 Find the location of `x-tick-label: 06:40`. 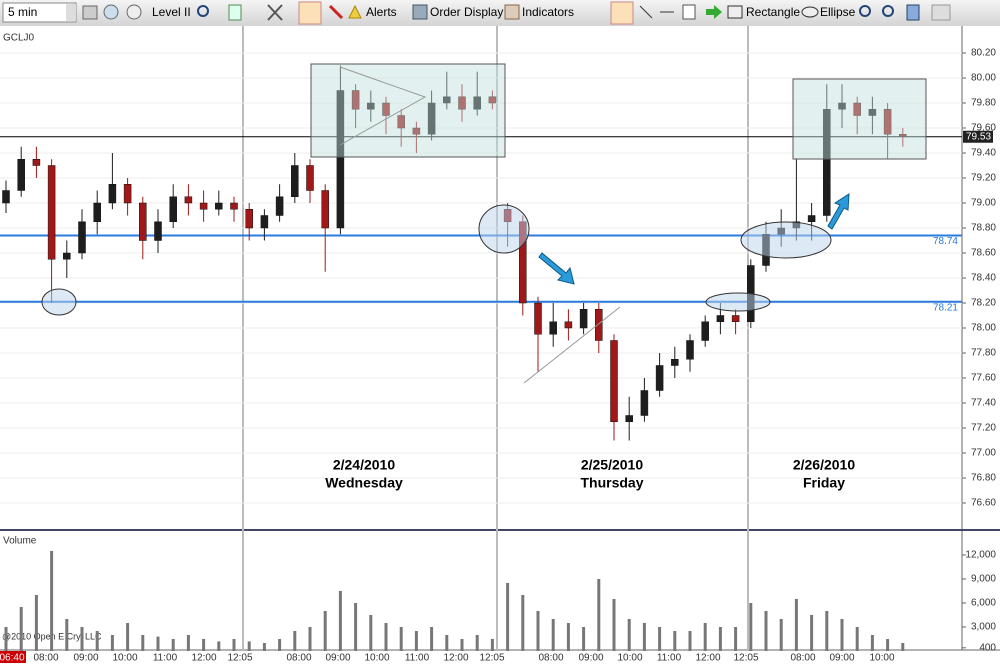

x-tick-label: 06:40 is located at coordinates (12, 658).